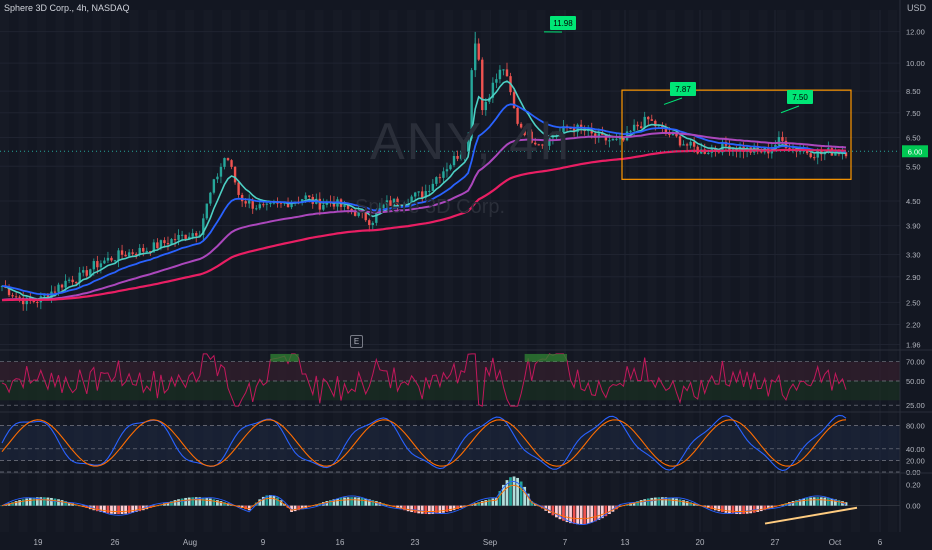 Image resolution: width=932 pixels, height=550 pixels. Describe the element at coordinates (415, 542) in the screenshot. I see `x-tick-label: 23` at that location.